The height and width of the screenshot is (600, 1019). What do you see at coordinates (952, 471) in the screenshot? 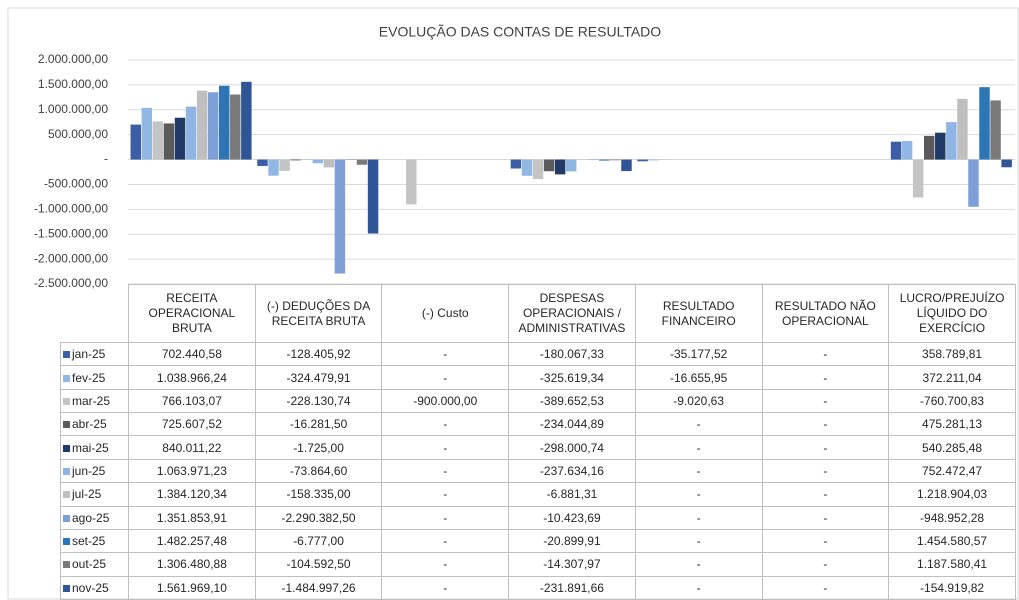
I see `value-cell: 752.472,47` at bounding box center [952, 471].